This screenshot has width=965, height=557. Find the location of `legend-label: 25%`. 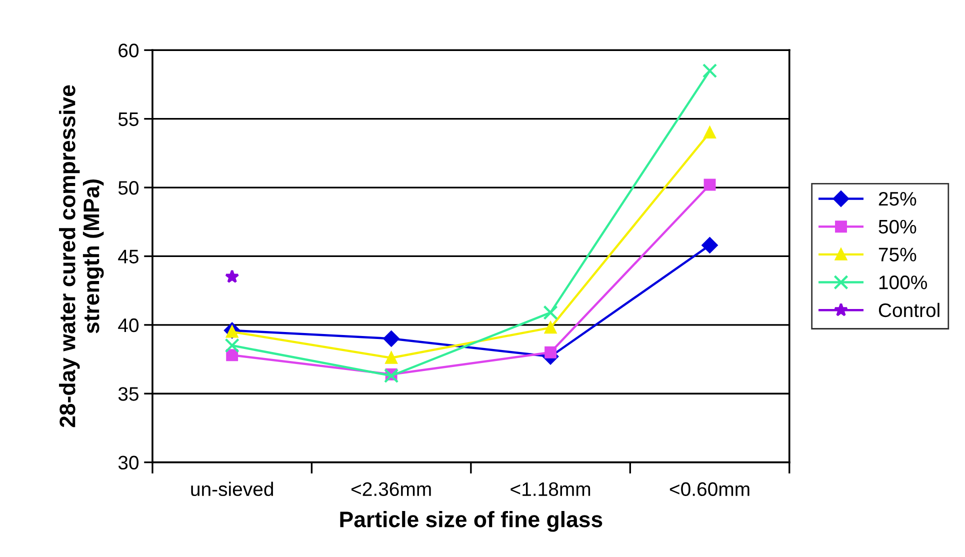

legend-label: 25% is located at coordinates (897, 199).